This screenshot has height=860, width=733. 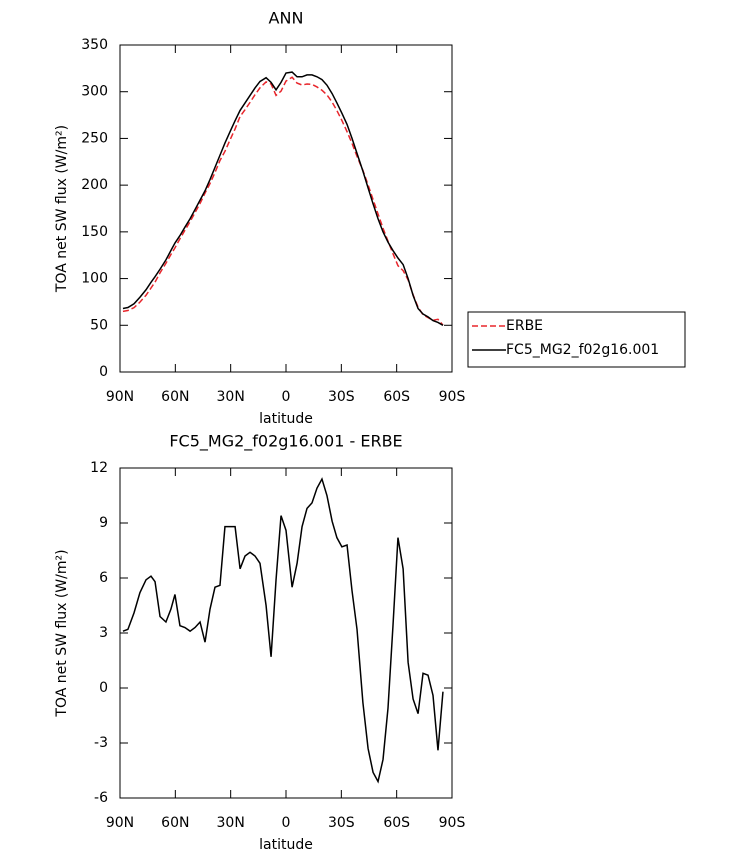 I want to click on y-tick-label: 300, so click(x=94, y=92).